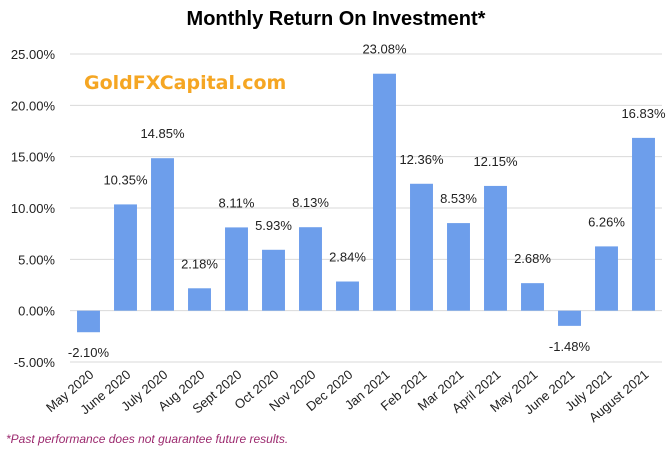  What do you see at coordinates (33, 54) in the screenshot?
I see `y-tick-label: 25.00%` at bounding box center [33, 54].